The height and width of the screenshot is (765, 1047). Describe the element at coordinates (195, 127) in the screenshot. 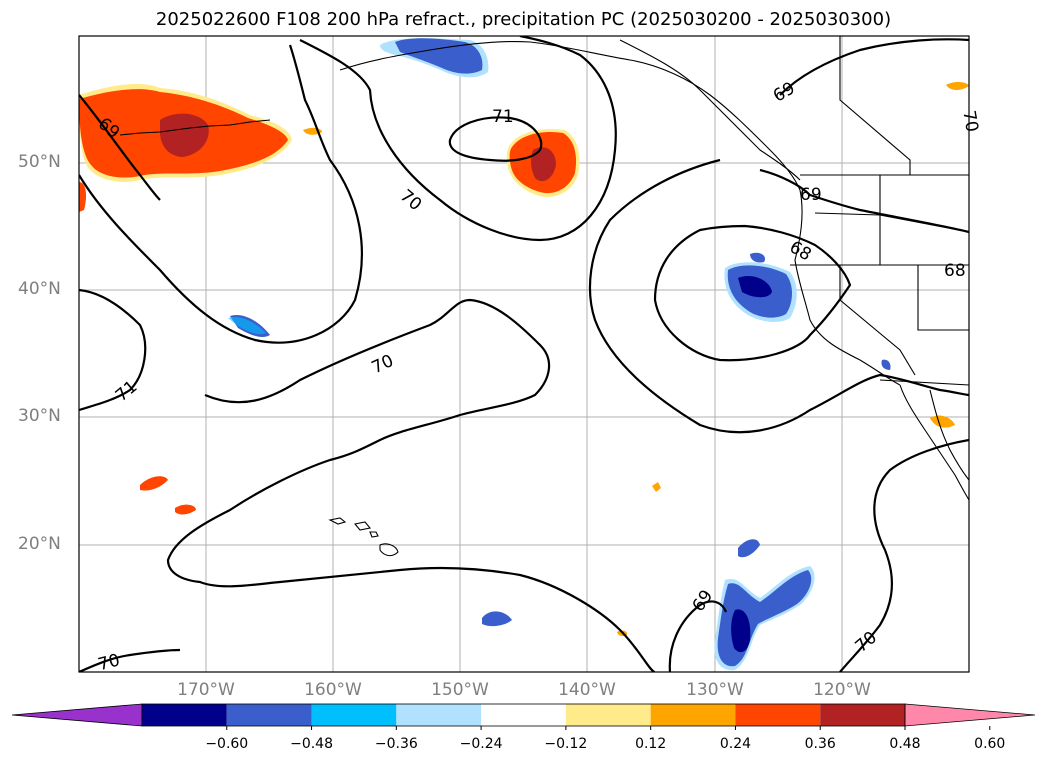

I see `coast-aleutians` at that location.